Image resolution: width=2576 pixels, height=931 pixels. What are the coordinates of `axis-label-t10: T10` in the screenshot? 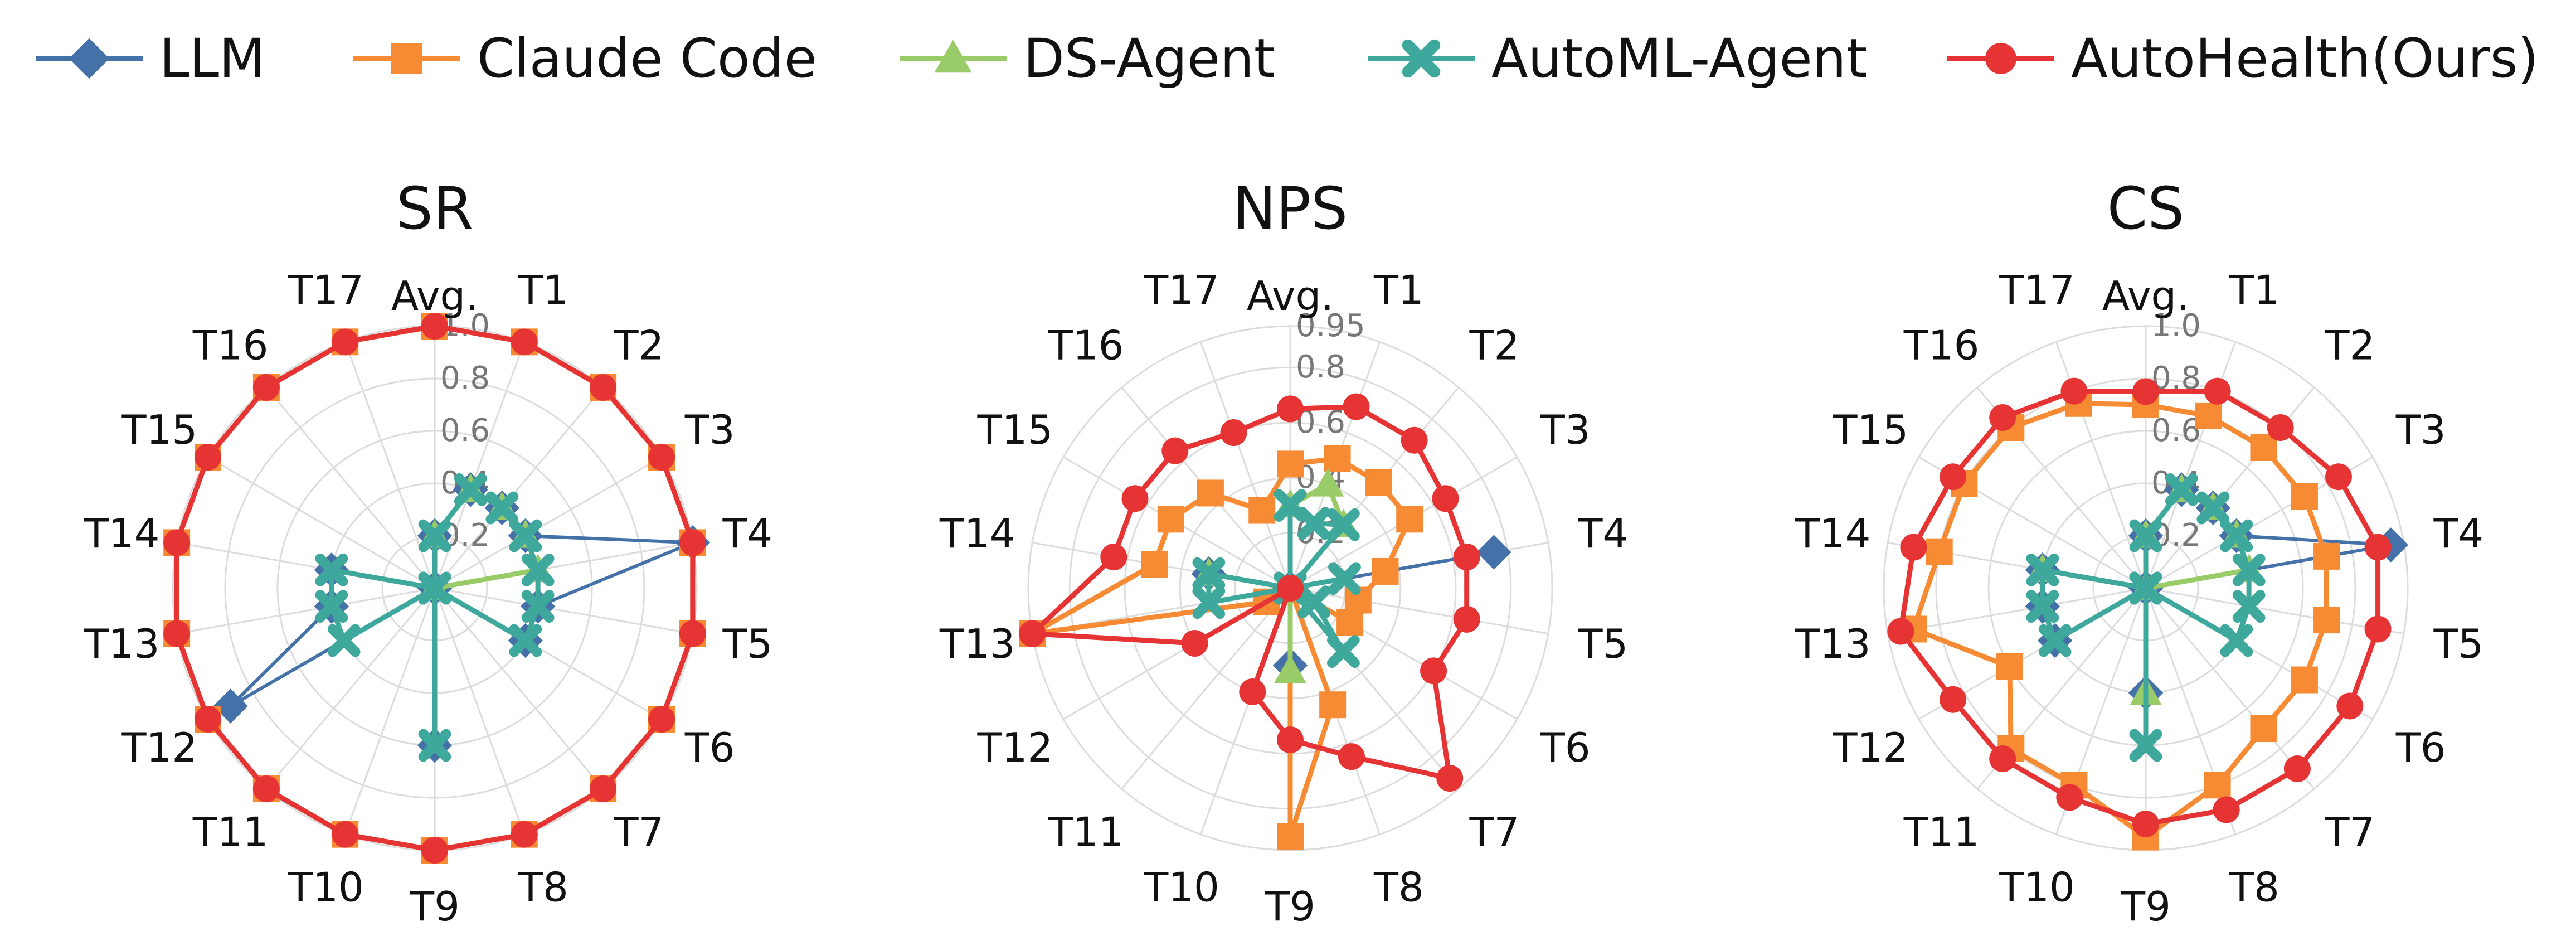 It's located at (326, 887).